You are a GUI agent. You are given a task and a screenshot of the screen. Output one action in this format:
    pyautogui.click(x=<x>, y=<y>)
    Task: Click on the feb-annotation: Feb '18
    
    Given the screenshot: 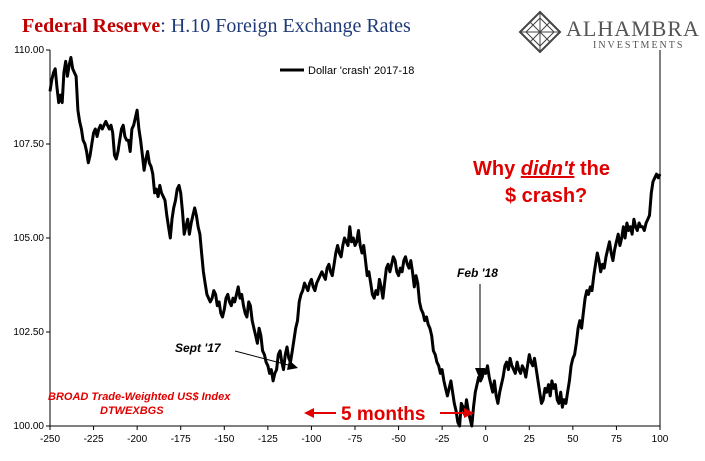 What is the action you would take?
    pyautogui.click(x=477, y=273)
    